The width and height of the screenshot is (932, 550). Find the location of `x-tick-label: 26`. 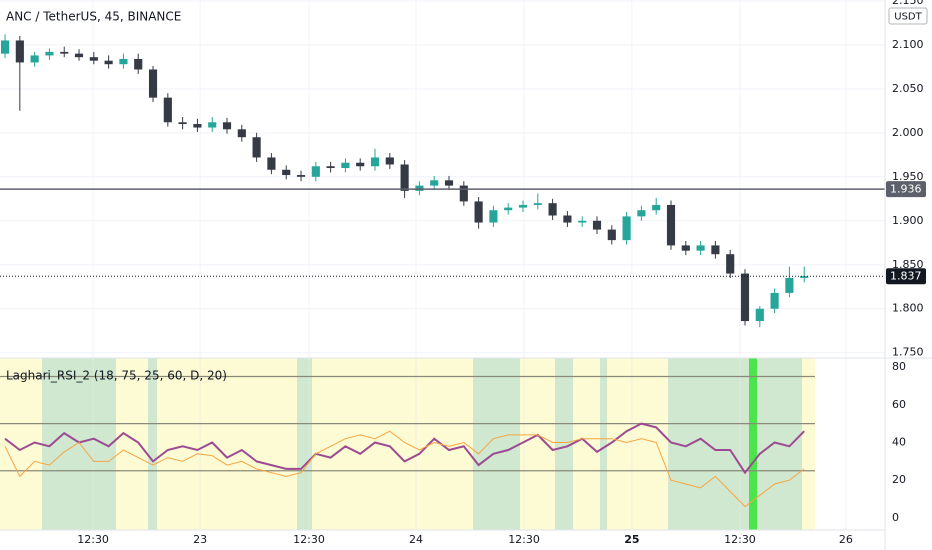

x-tick-label: 26 is located at coordinates (846, 539).